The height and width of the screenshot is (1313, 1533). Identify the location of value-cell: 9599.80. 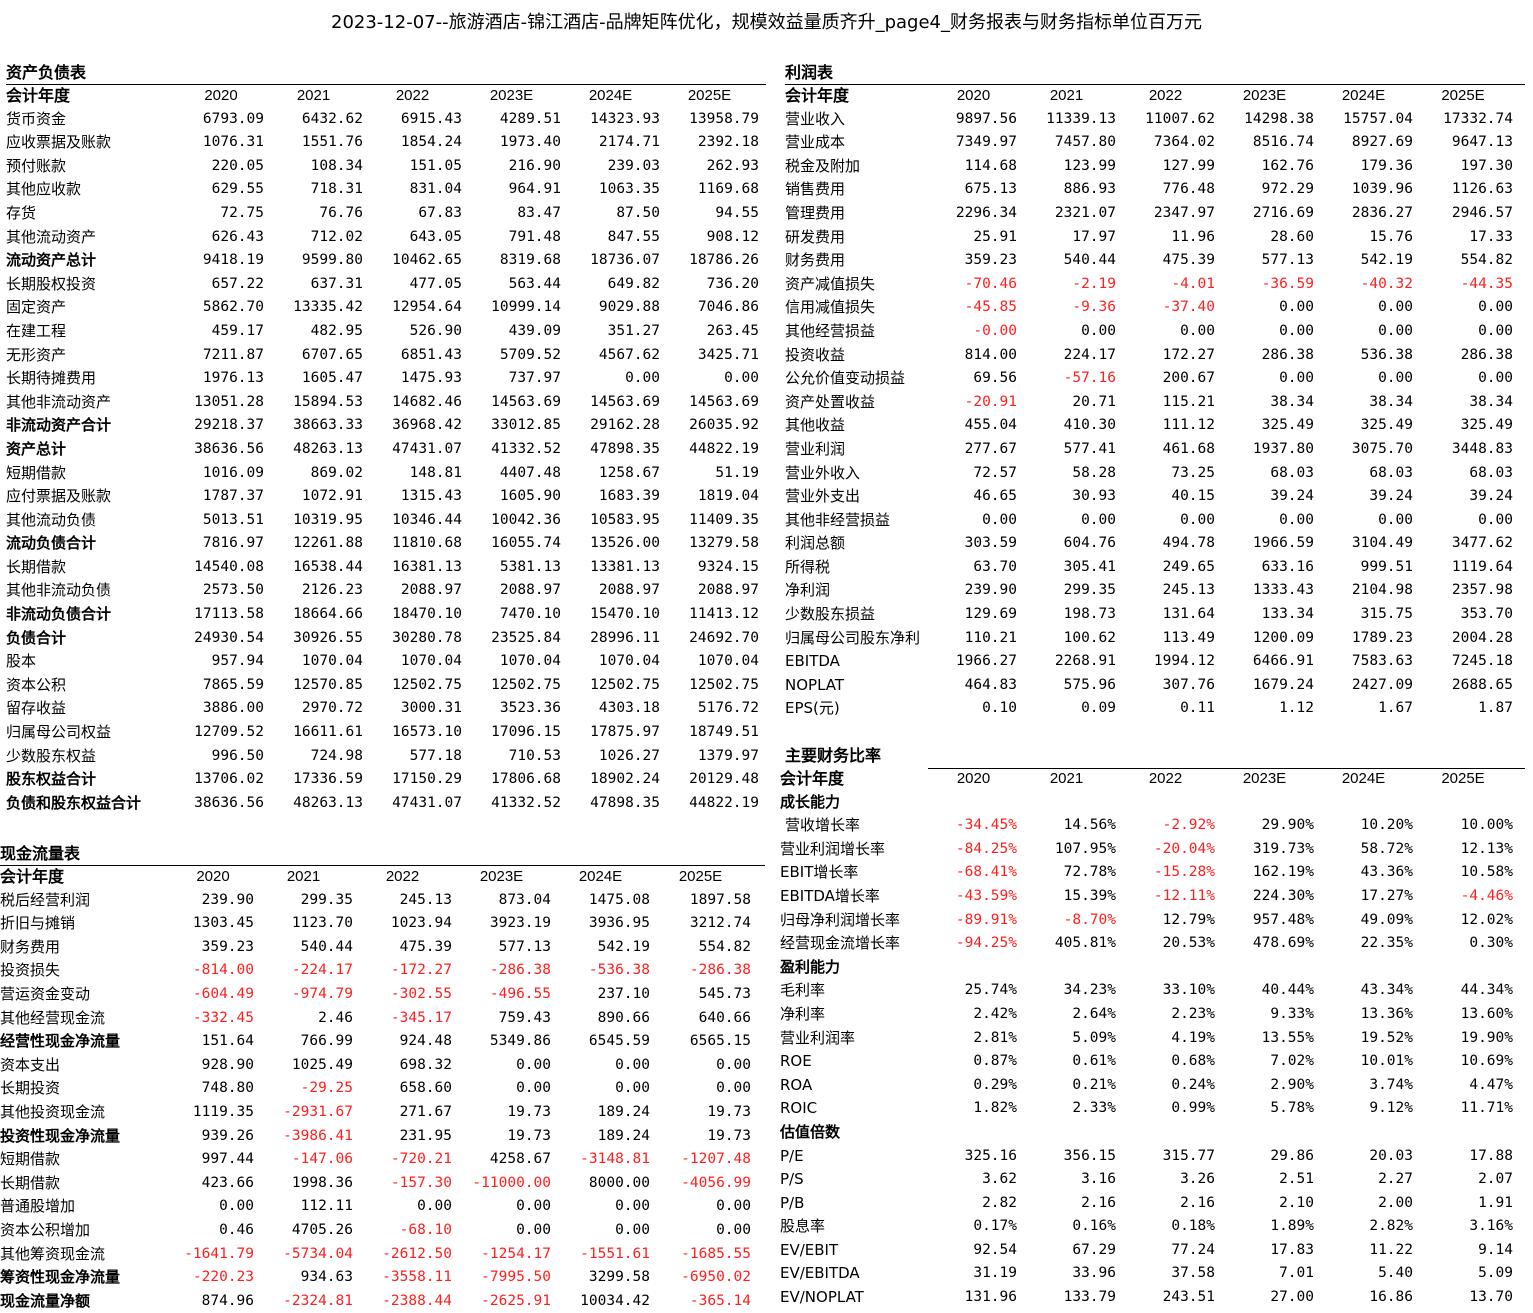
(332, 260).